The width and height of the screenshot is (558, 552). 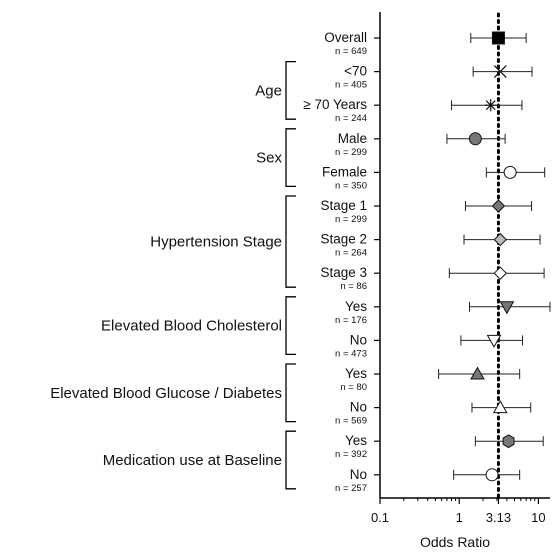 What do you see at coordinates (353, 286) in the screenshot?
I see `row-n-label: n = 86` at bounding box center [353, 286].